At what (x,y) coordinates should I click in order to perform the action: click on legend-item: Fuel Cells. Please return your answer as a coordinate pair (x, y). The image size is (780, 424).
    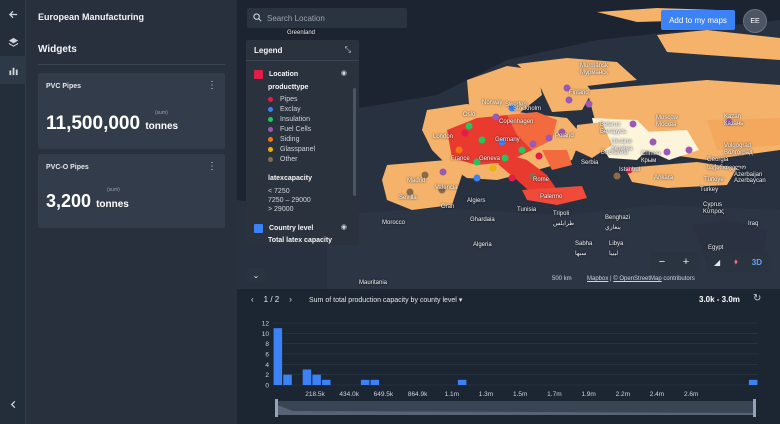
    Looking at the image, I should click on (289, 129).